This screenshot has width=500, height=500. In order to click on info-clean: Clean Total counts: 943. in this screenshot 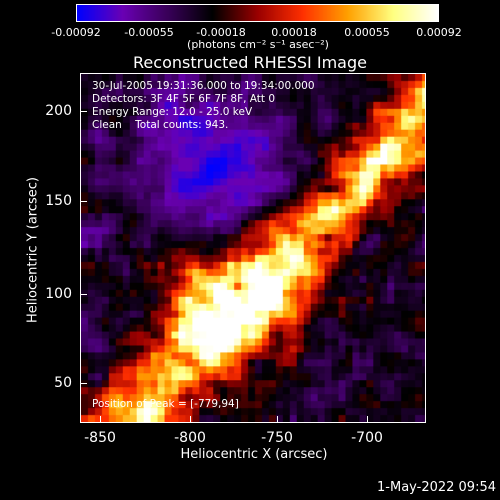, I will do `click(160, 125)`.